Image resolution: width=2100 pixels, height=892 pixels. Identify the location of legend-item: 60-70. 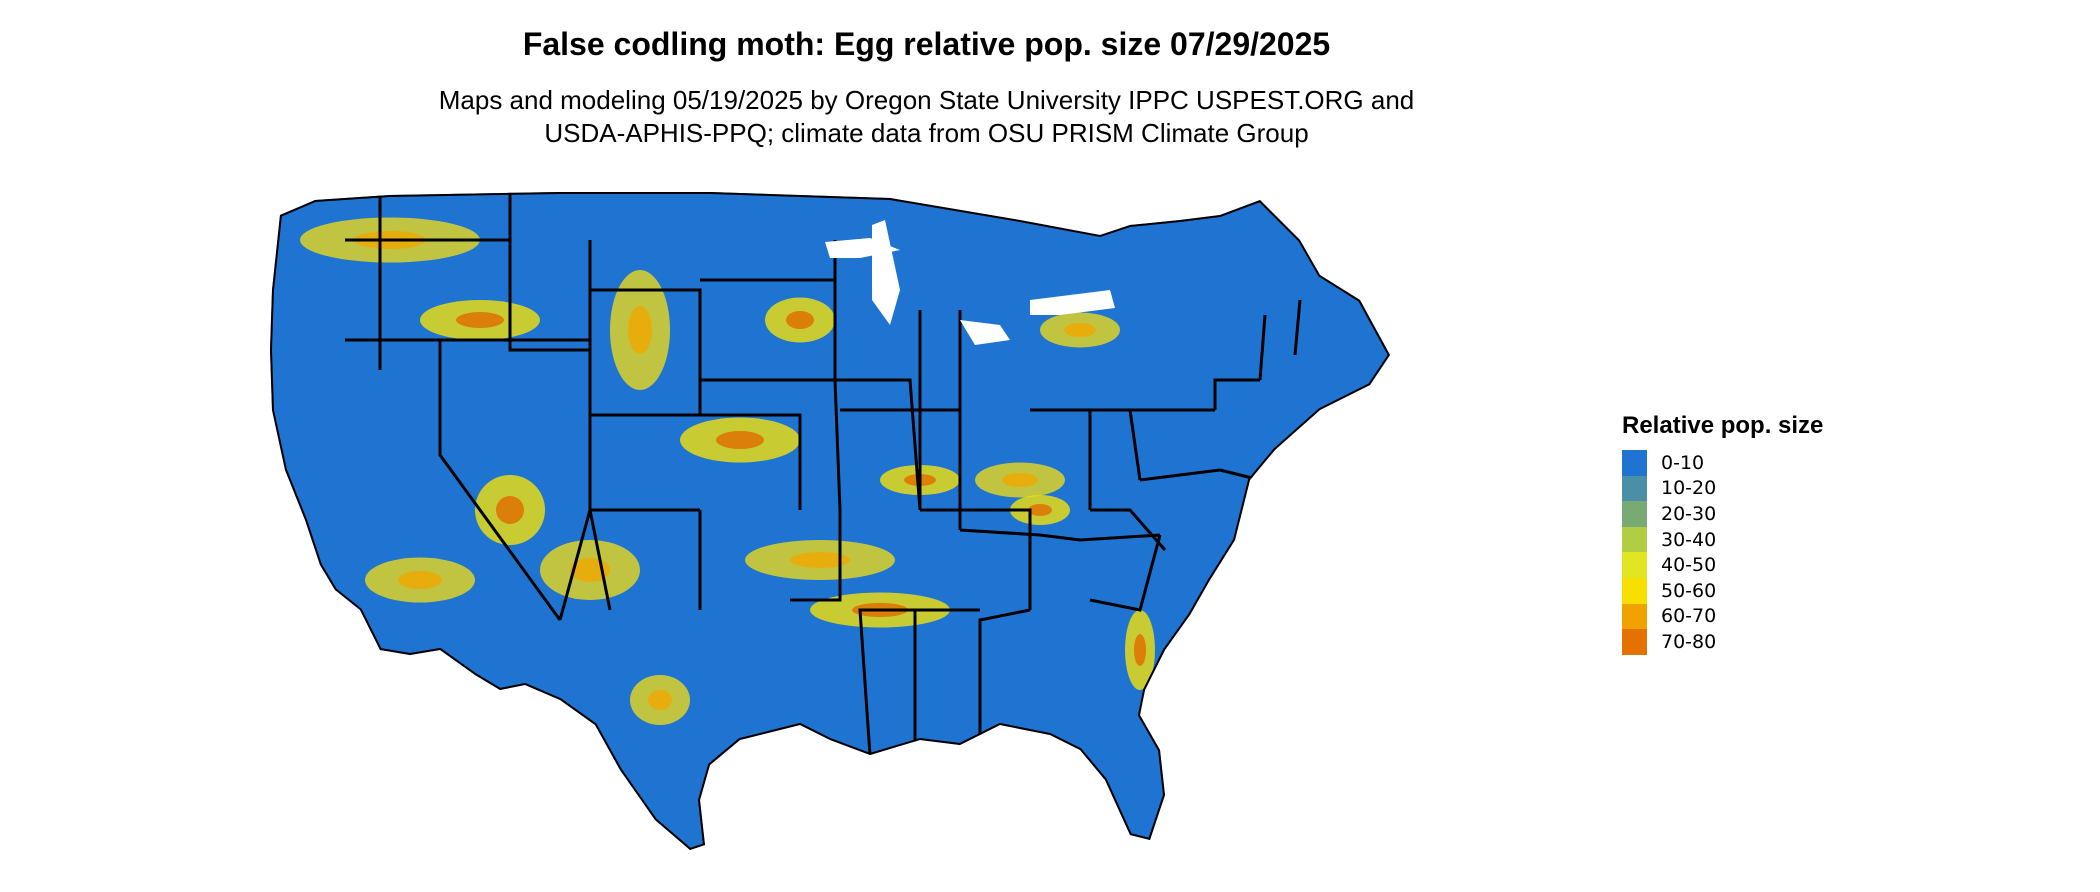
(1772, 616).